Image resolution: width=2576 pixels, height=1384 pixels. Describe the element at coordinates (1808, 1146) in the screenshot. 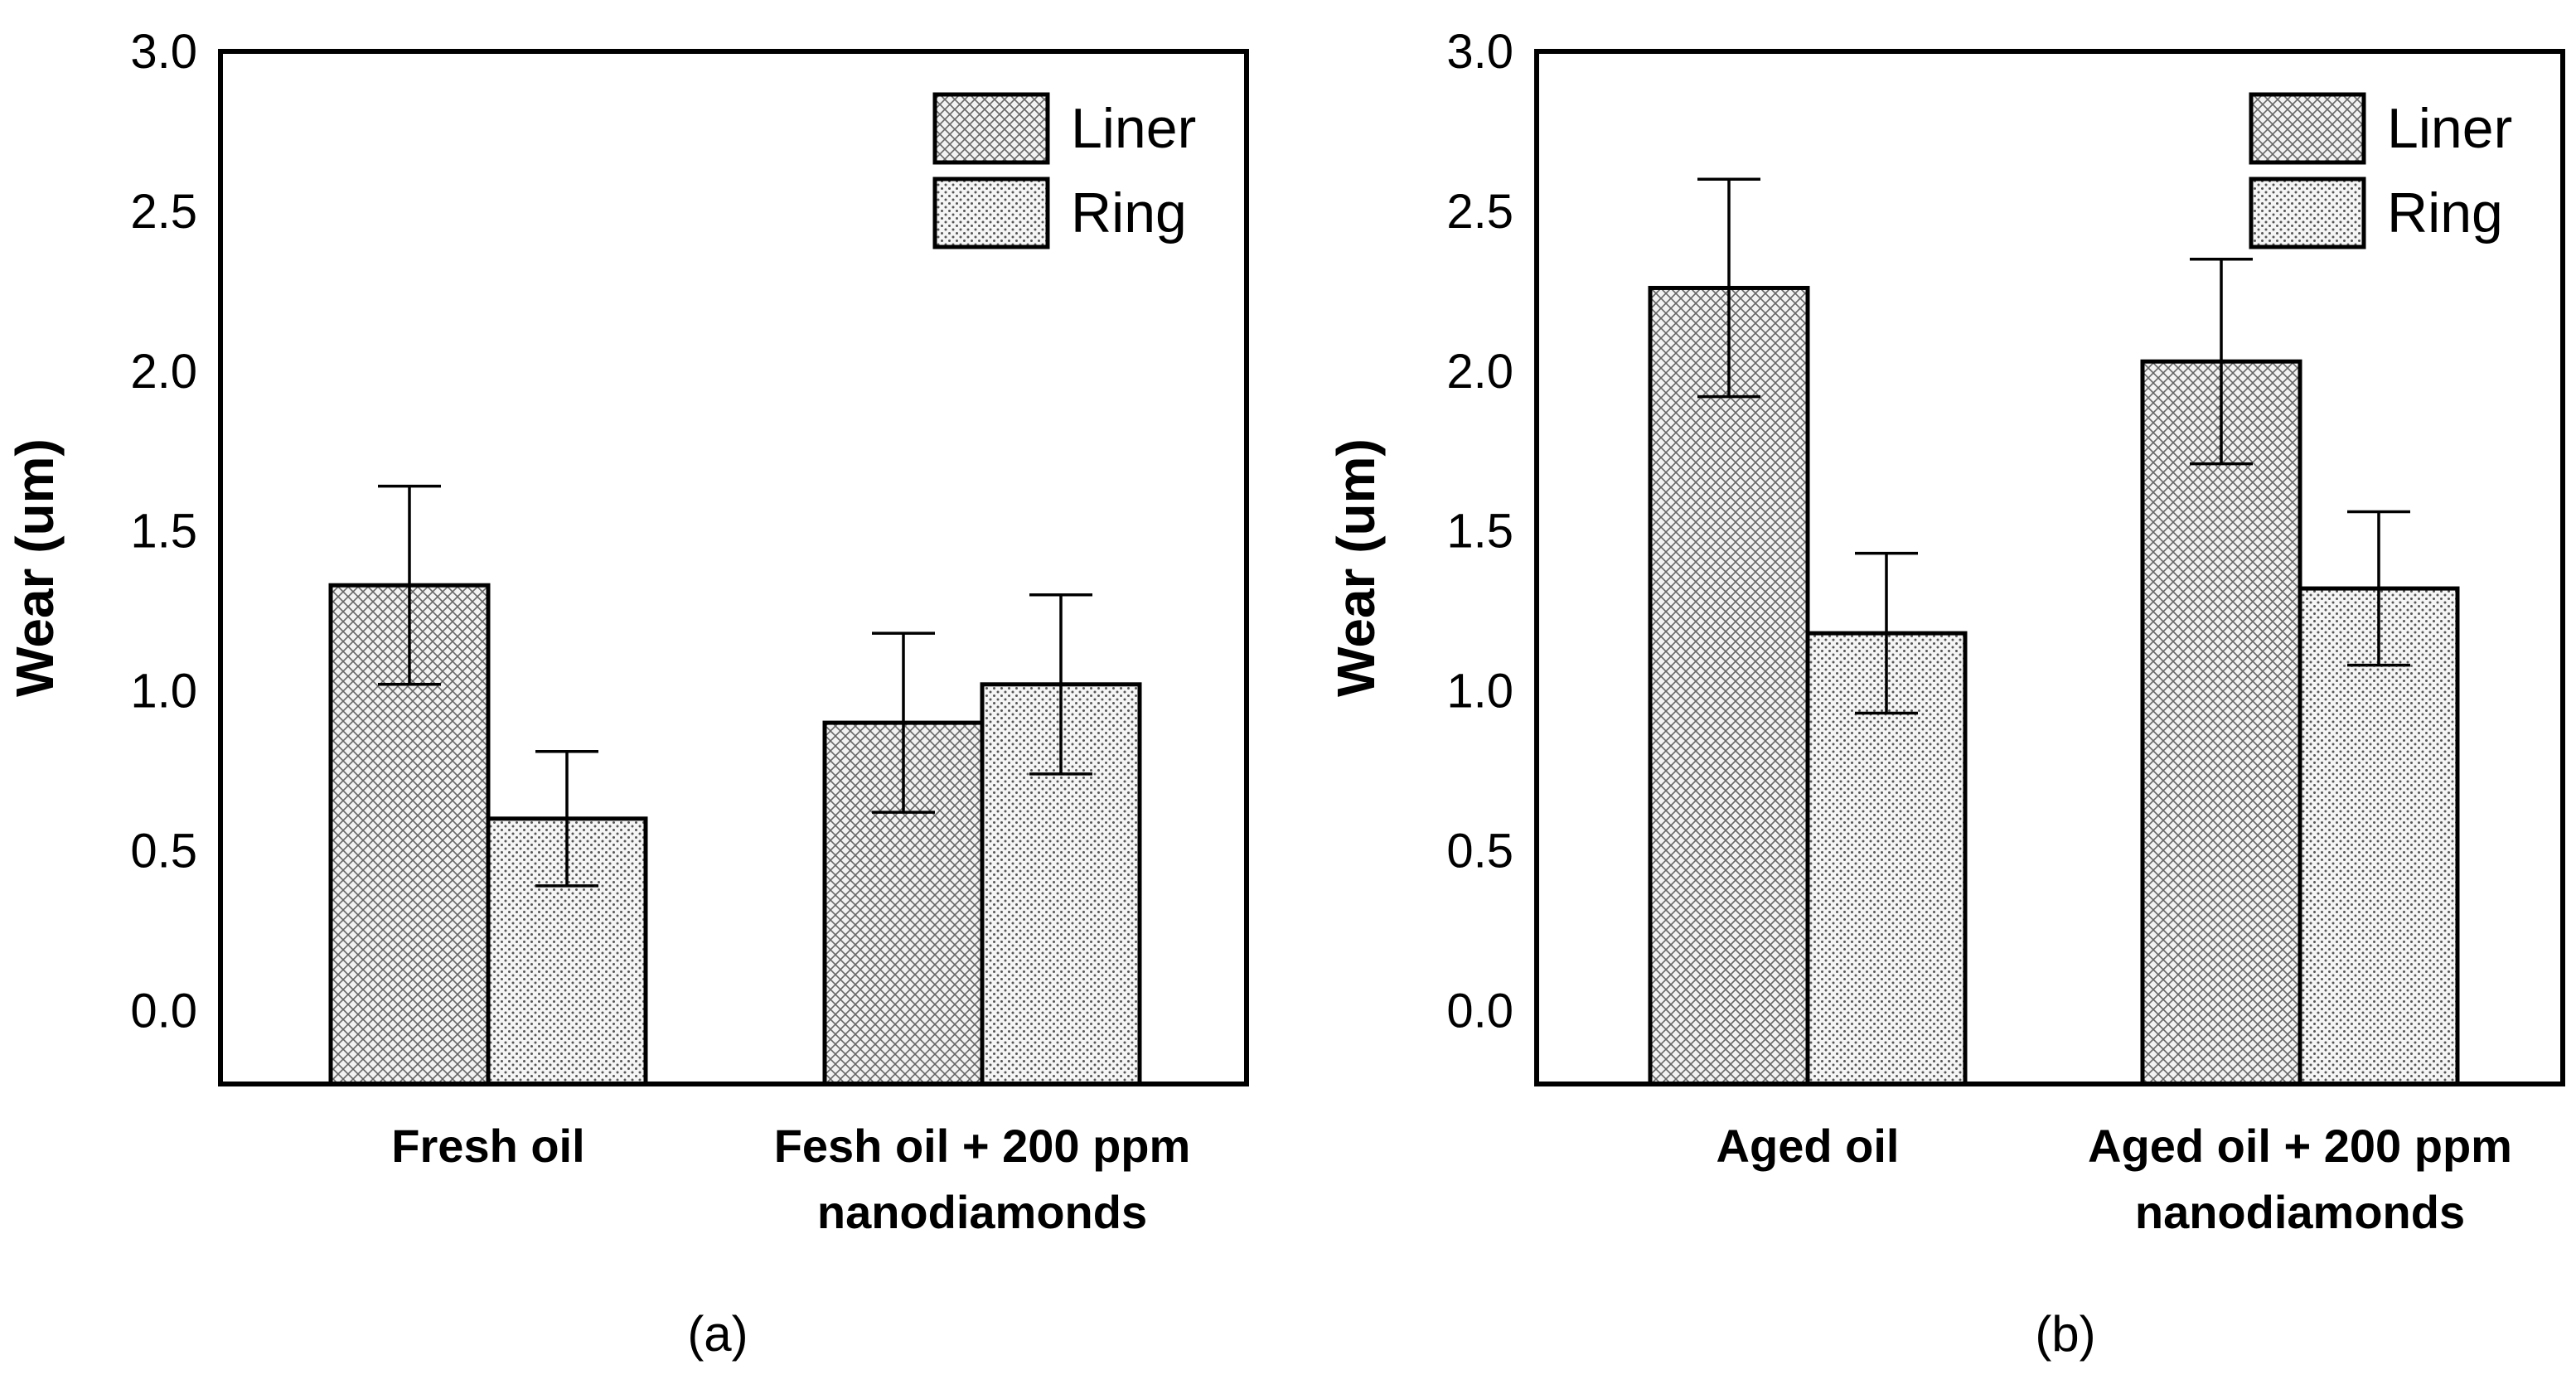

I see `x-category-label: Aged oil` at that location.